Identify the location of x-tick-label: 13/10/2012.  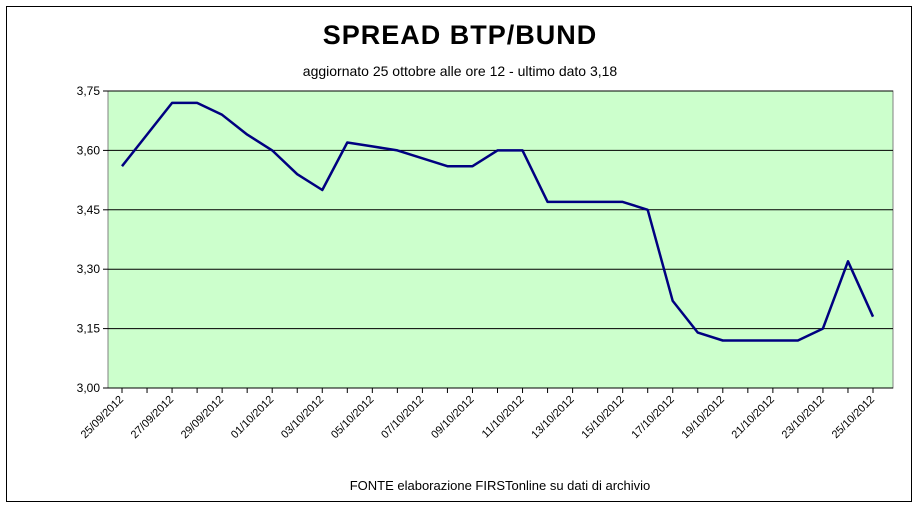
(552, 417).